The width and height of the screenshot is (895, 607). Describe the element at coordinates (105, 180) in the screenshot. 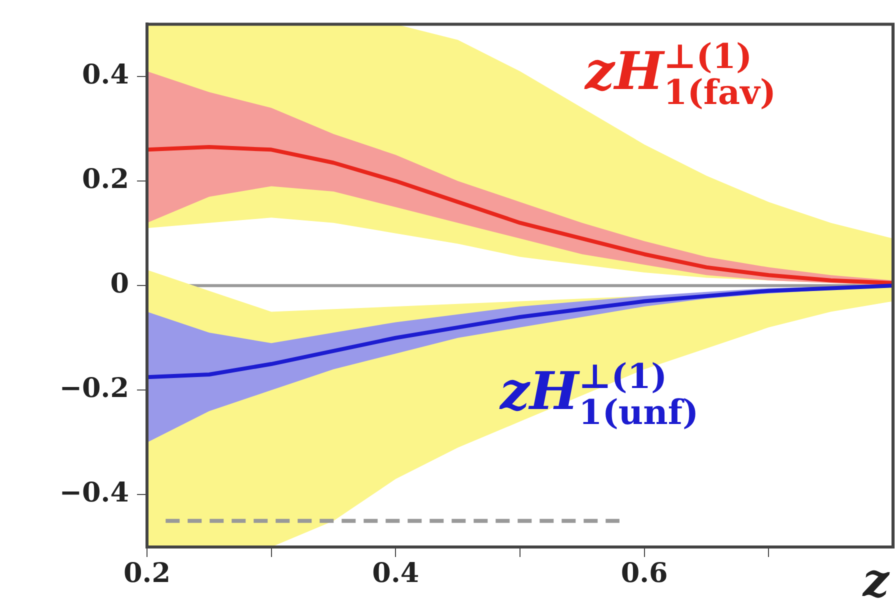

I see `y-tick-label: 0.2` at that location.